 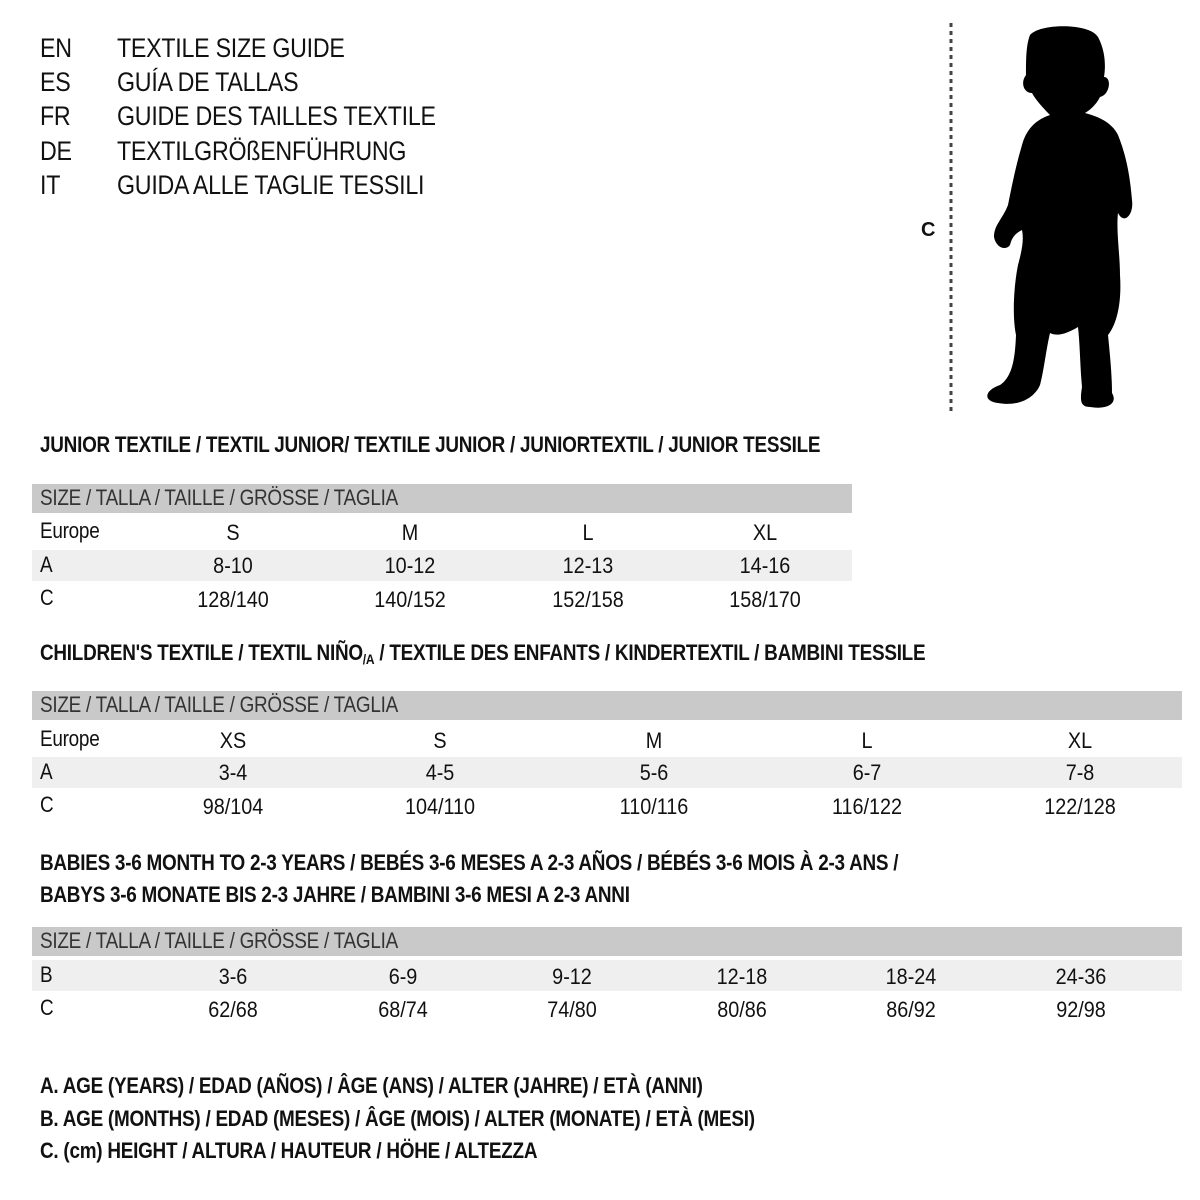 I want to click on table-cell: 68/74, so click(x=403, y=1009).